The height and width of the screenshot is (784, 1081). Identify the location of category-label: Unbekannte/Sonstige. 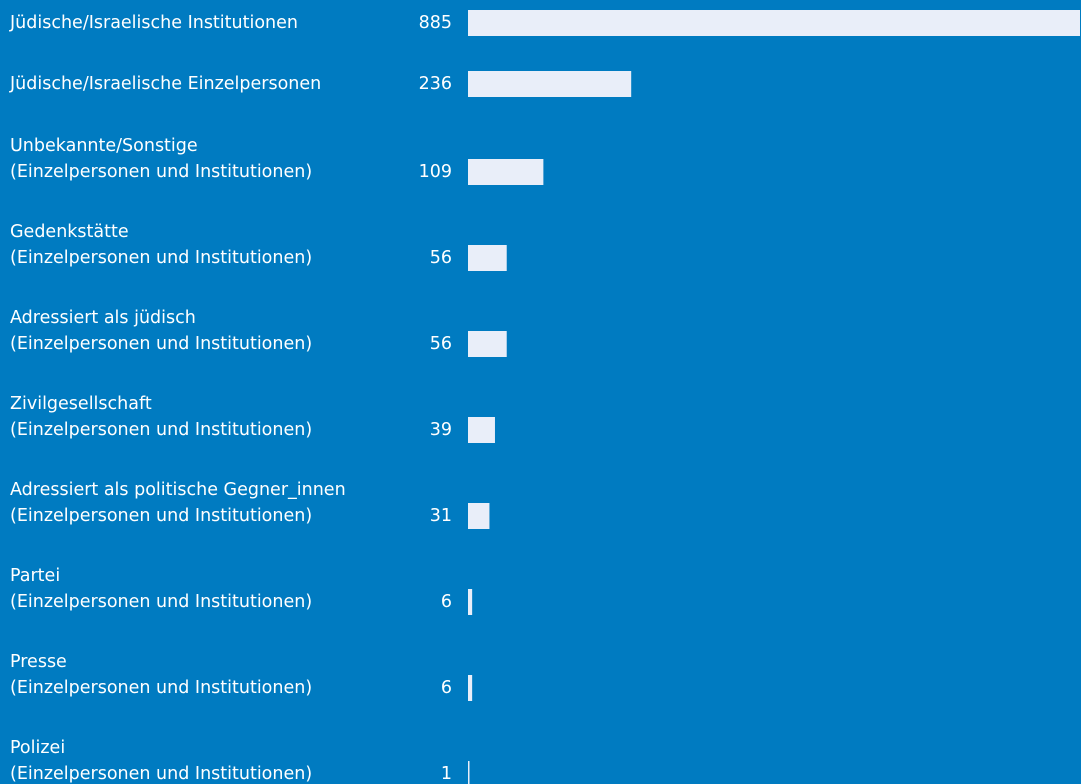
(104, 146).